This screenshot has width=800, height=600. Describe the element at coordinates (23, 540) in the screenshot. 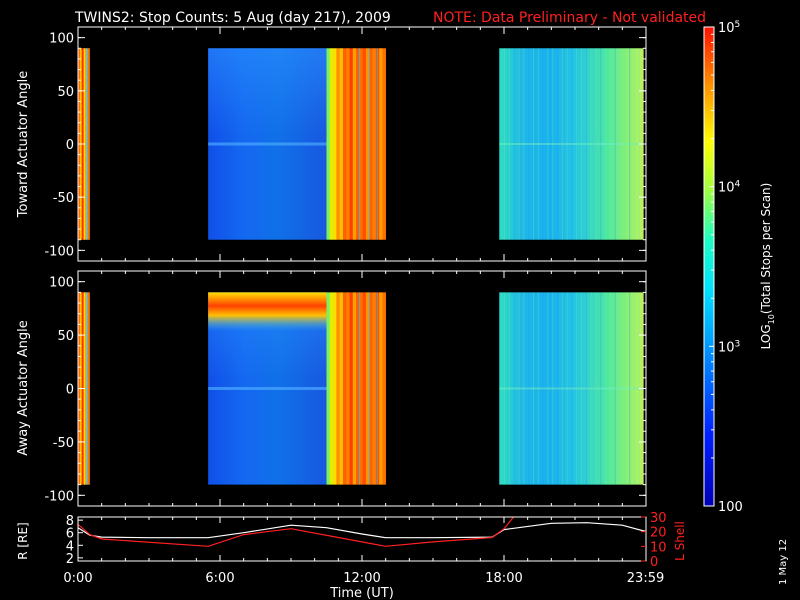

I see `left-axis-label: R [RE]` at that location.